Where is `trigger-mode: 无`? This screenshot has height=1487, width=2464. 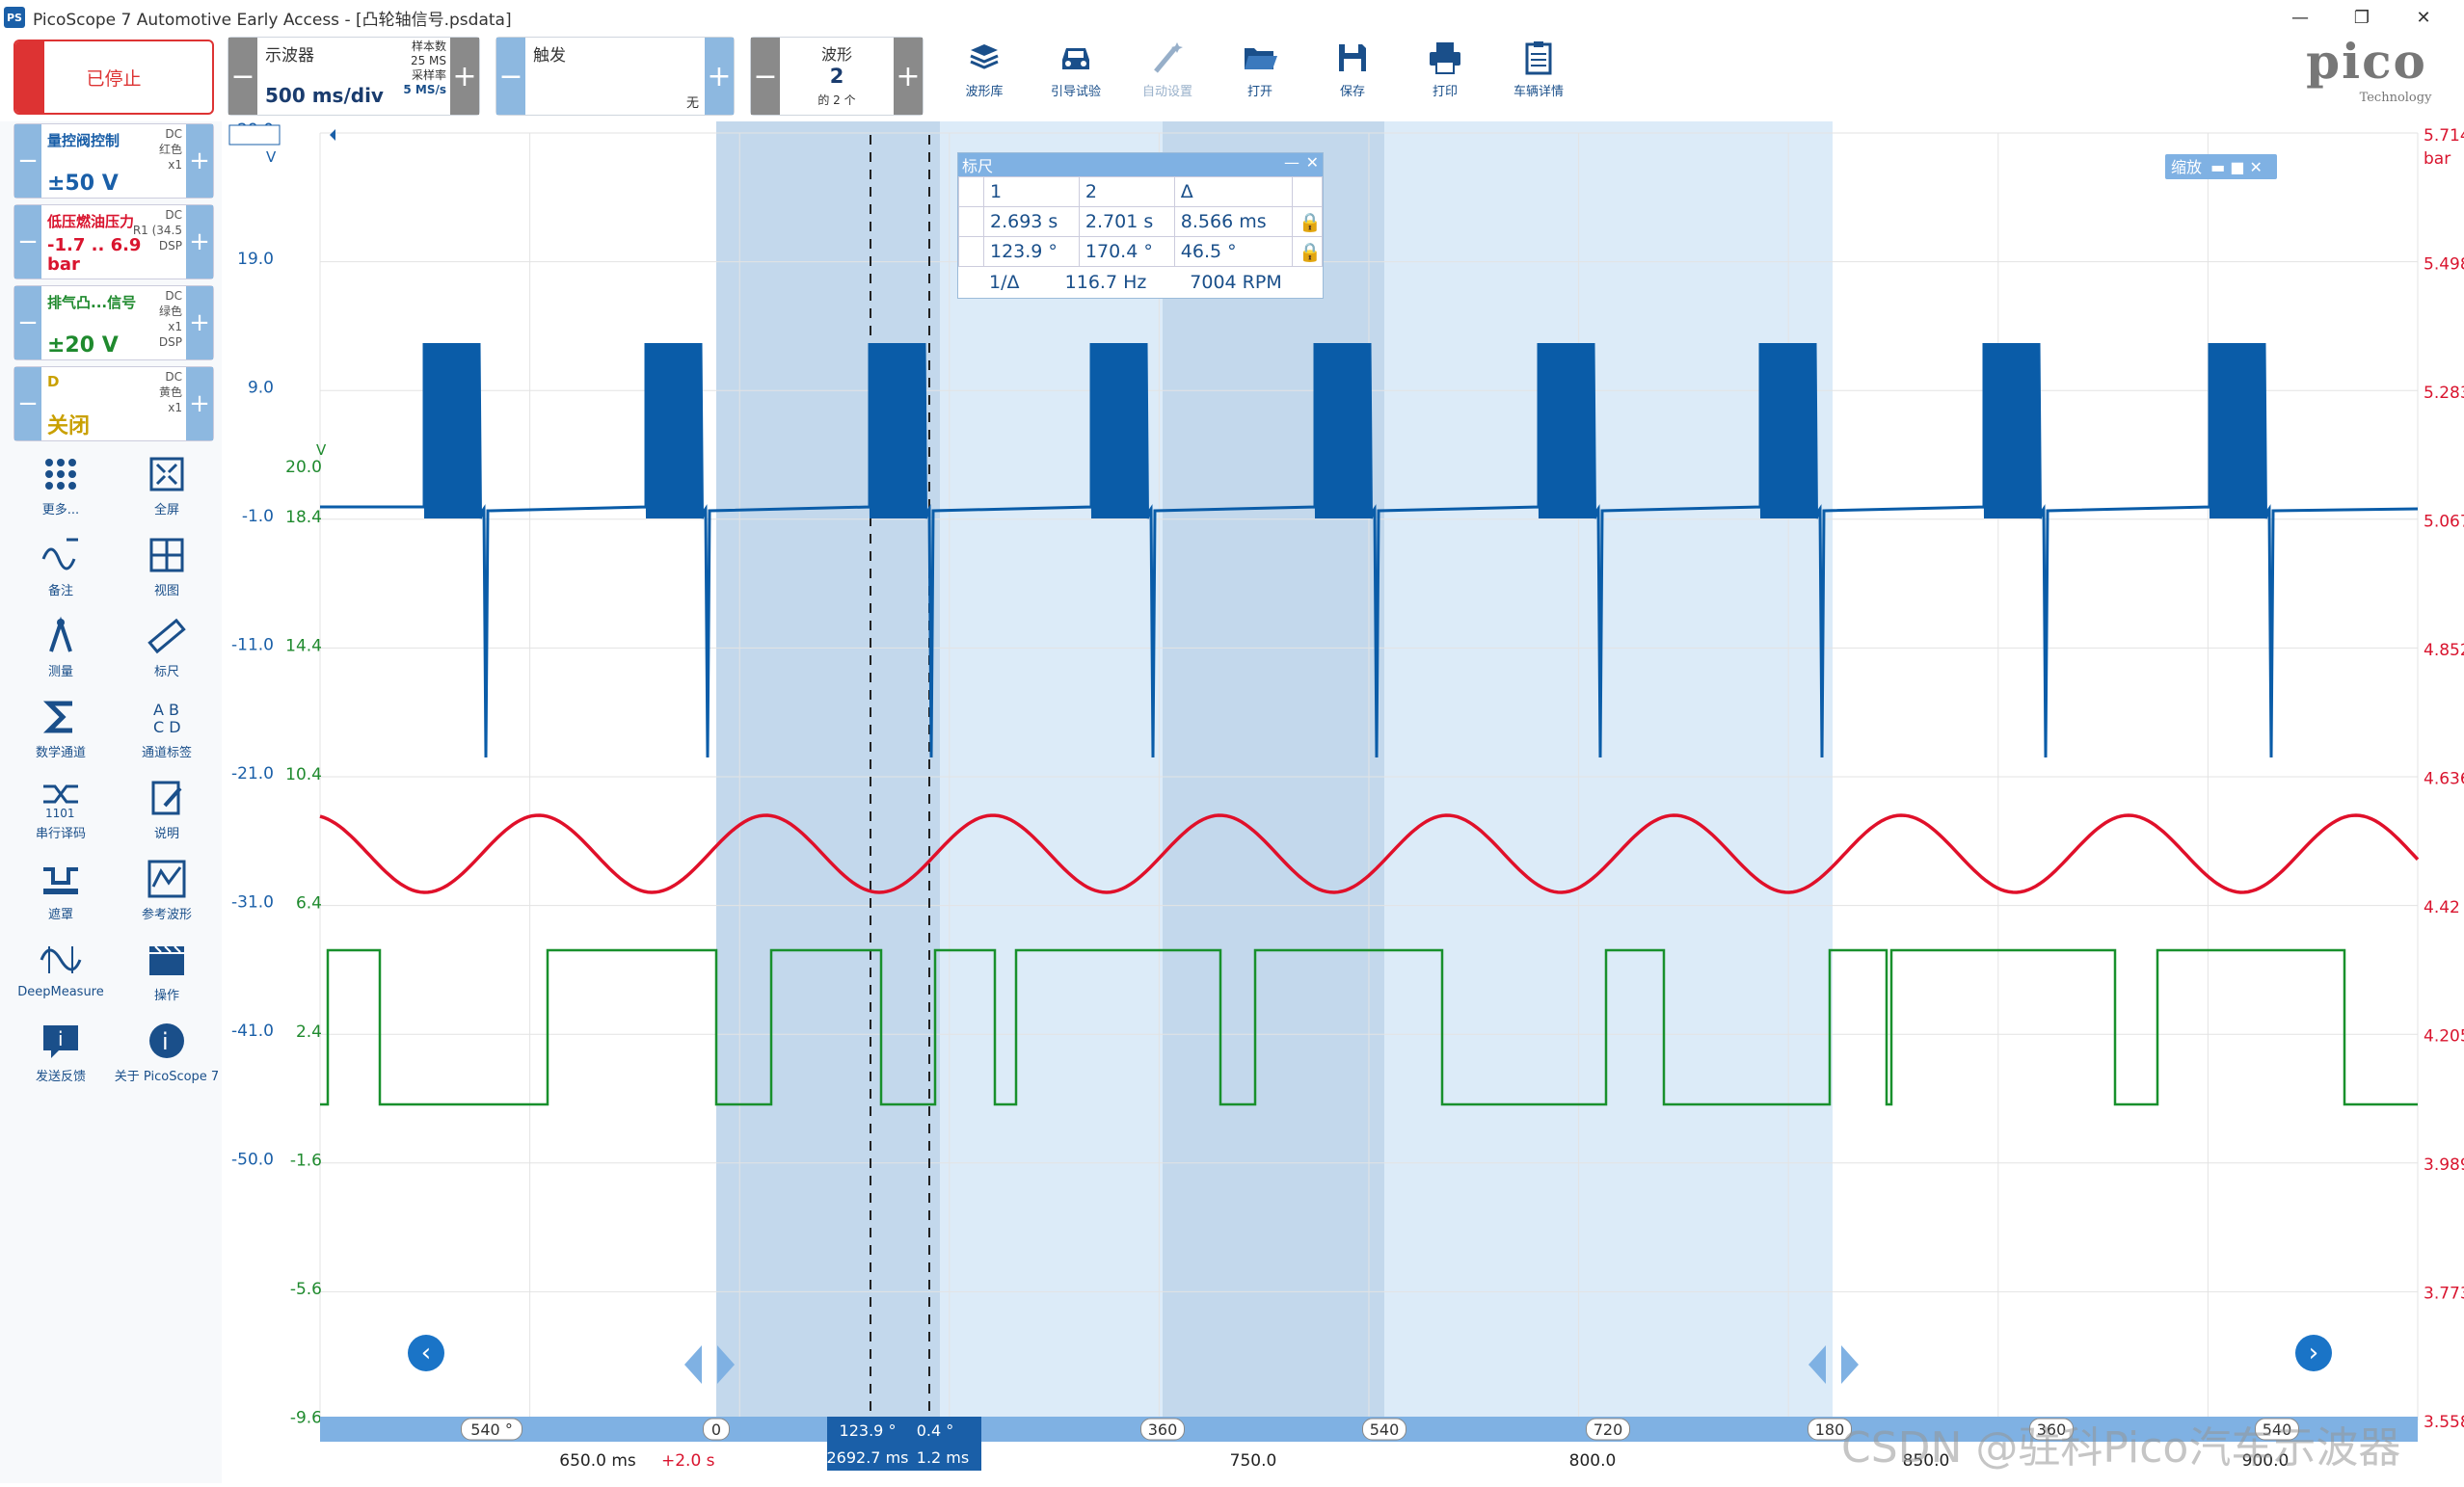
trigger-mode: 无 is located at coordinates (692, 103).